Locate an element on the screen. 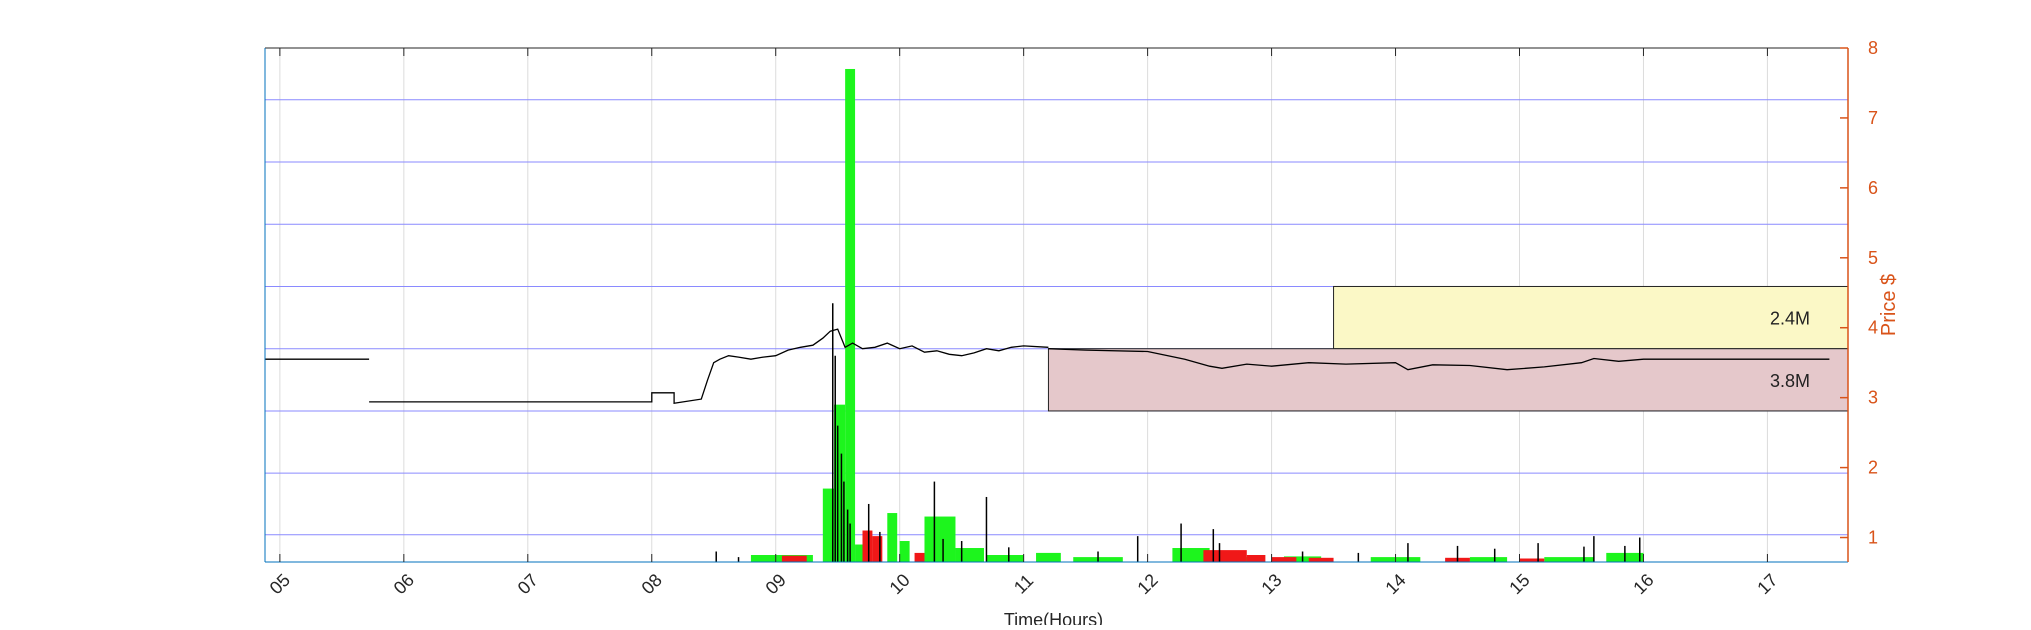 This screenshot has width=2031, height=630. y-tick-label: 2 is located at coordinates (1873, 468).